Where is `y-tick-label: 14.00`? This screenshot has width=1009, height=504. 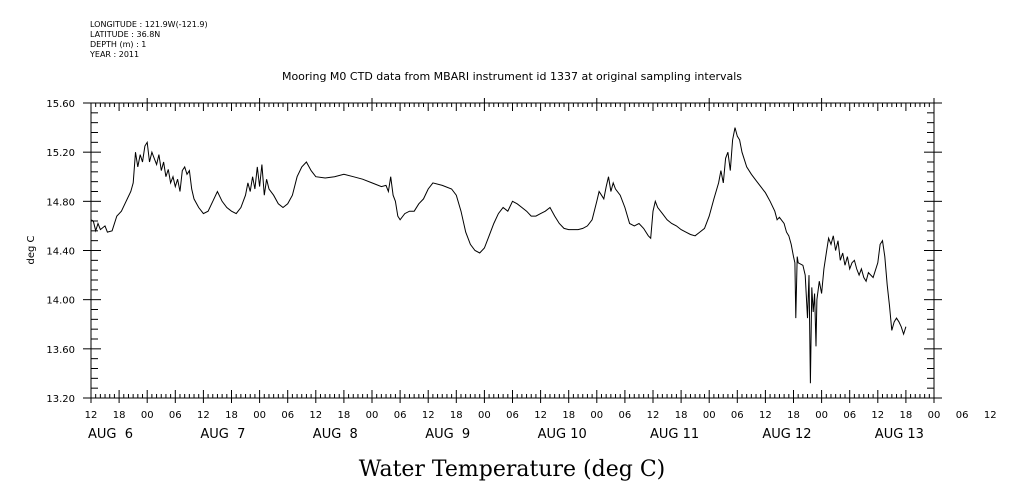
y-tick-label: 14.00 is located at coordinates (60, 301).